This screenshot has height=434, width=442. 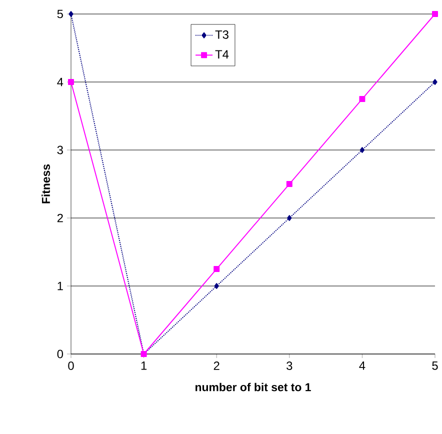 I want to click on x-tick-label: 0, so click(x=71, y=366).